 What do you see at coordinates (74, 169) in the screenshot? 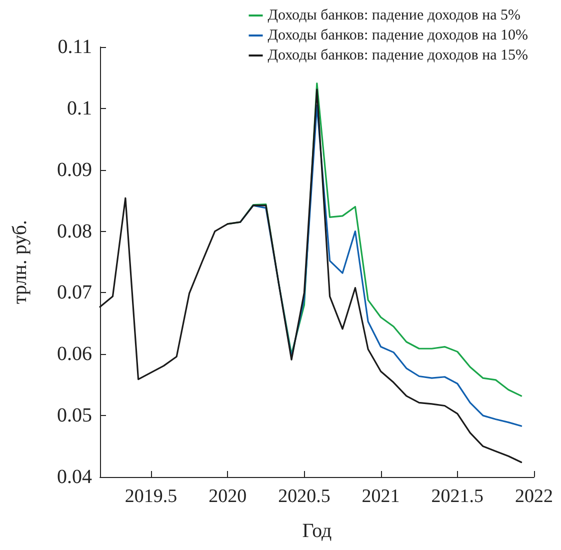
I see `y-tick-label: 0.09` at bounding box center [74, 169].